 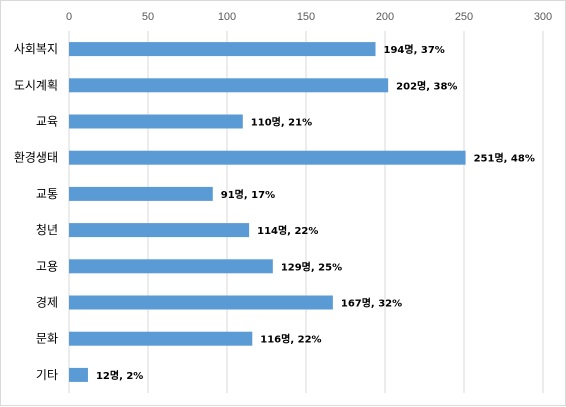 What do you see at coordinates (385, 17) in the screenshot?
I see `x-tick-label: 200` at bounding box center [385, 17].